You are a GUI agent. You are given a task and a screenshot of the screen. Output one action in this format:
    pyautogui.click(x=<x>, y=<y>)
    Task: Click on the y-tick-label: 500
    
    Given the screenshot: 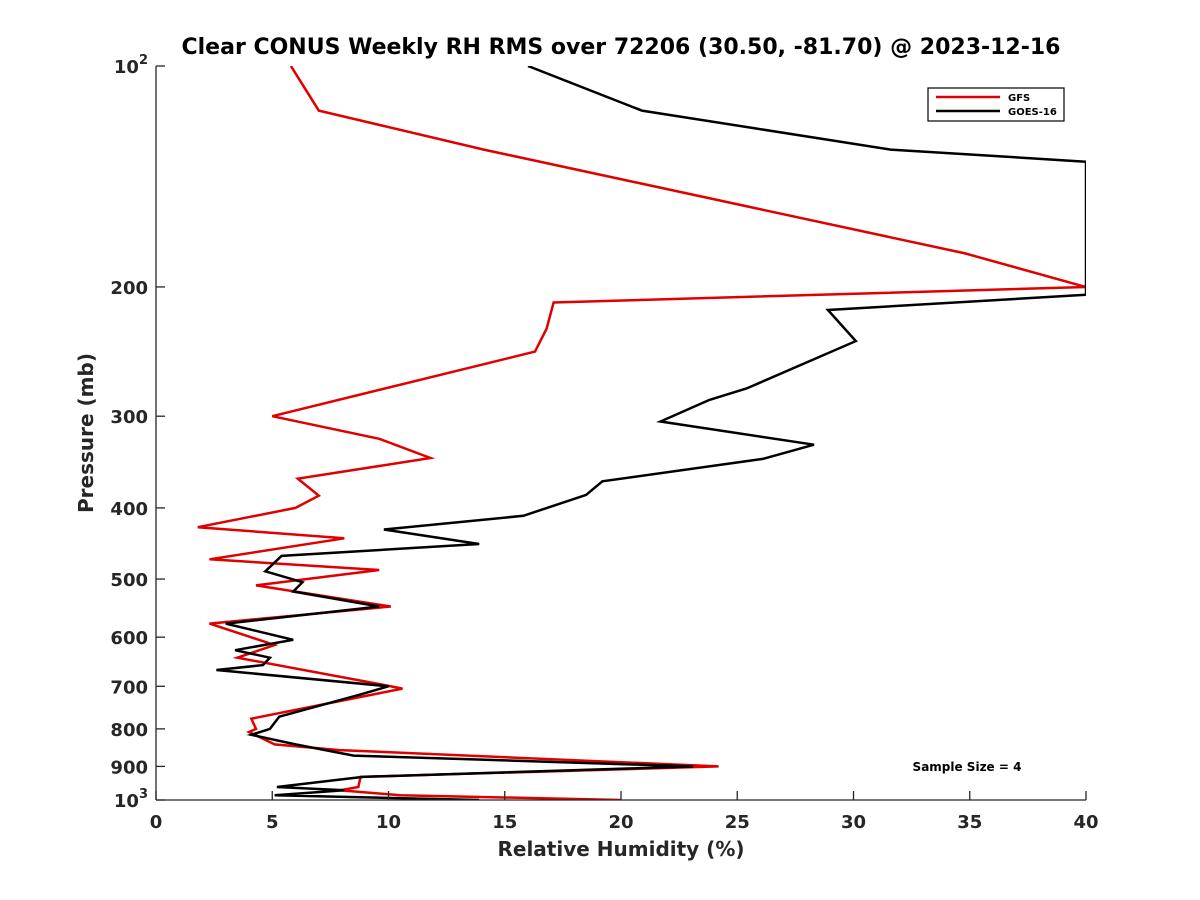 What is the action you would take?
    pyautogui.click(x=129, y=580)
    